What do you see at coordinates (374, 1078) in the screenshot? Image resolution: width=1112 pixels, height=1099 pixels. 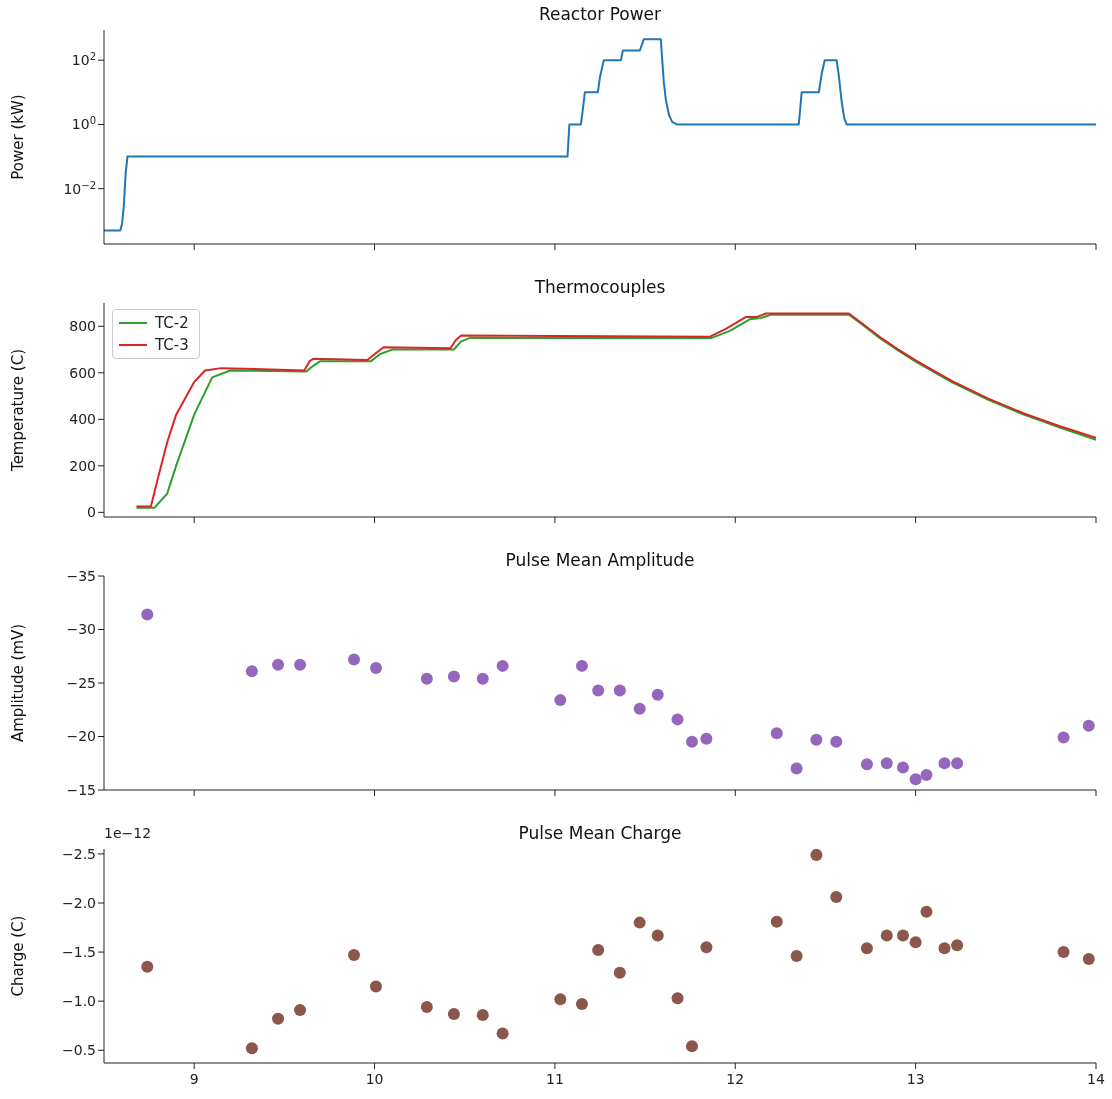 I see `x-tick-label: 10` at bounding box center [374, 1078].